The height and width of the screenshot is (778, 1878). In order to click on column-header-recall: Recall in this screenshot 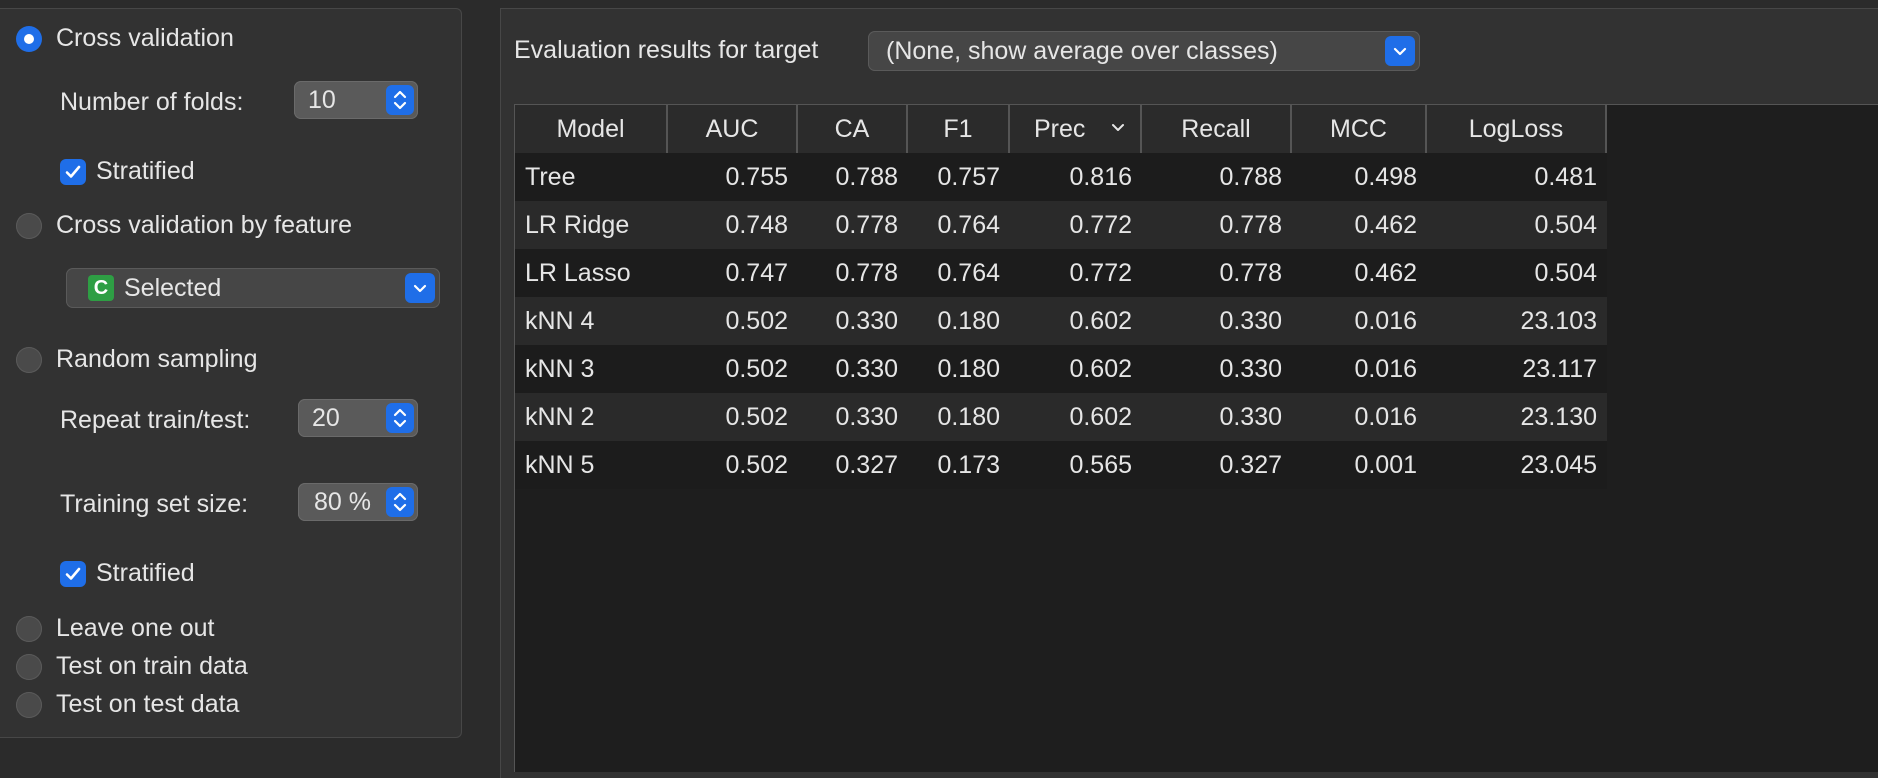, I will do `click(1217, 129)`.